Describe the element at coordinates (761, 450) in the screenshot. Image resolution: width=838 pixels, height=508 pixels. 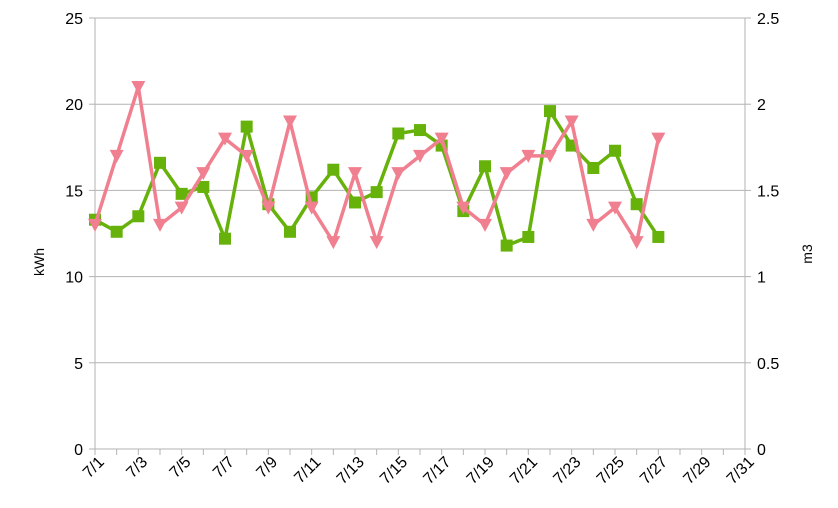
I see `right-tick-label: 0` at that location.